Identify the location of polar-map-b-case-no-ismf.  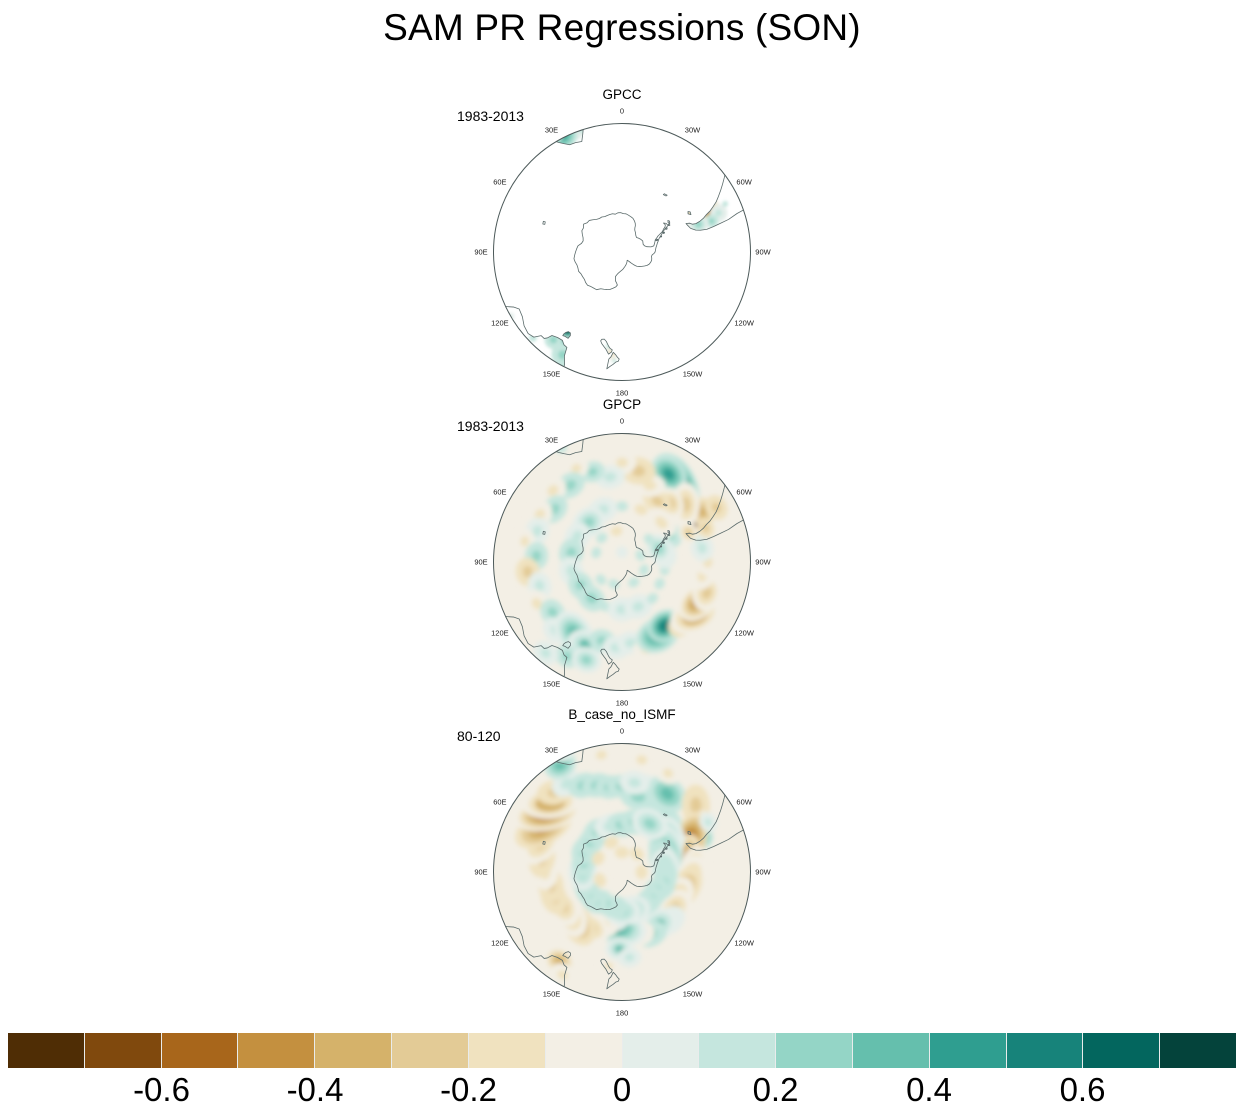
(622, 872).